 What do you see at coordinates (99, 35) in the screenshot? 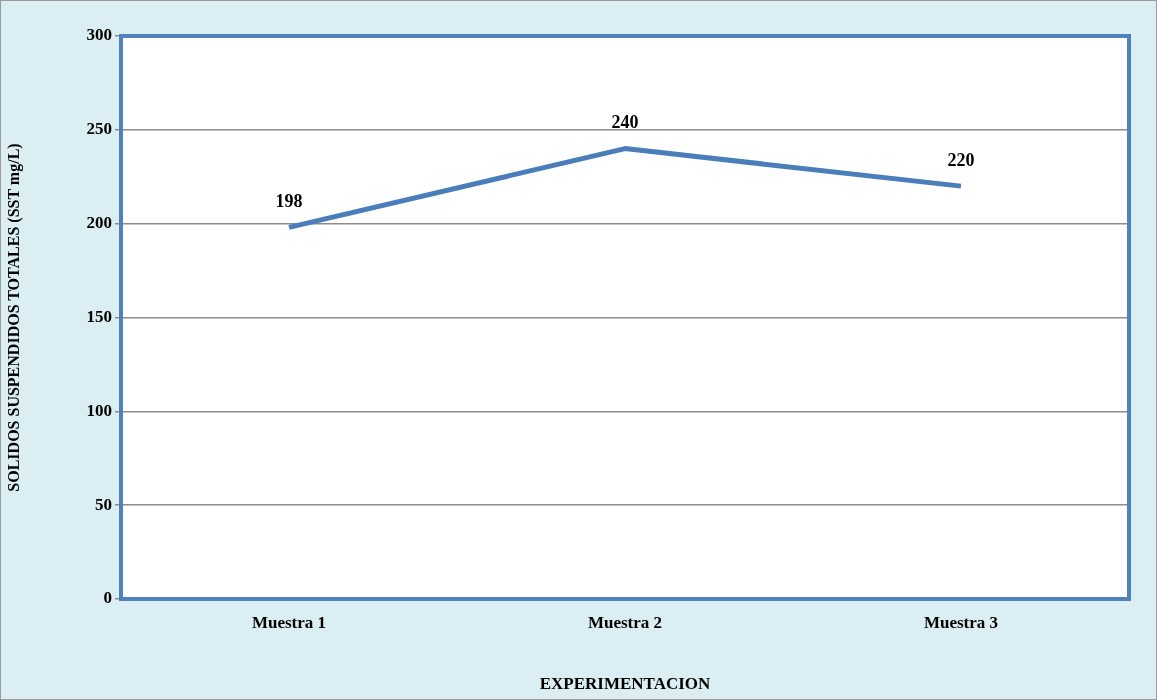
I see `y-tick-label: 300` at bounding box center [99, 35].